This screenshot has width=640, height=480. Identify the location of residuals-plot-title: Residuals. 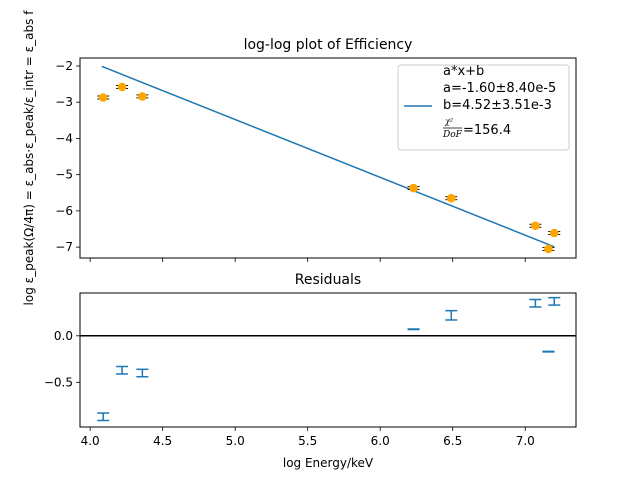
(328, 280).